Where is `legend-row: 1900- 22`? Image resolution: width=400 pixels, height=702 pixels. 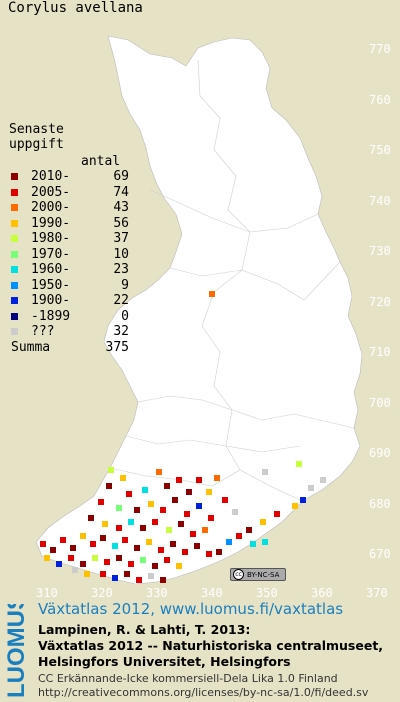 legend-row: 1900- 22 is located at coordinates (74, 301).